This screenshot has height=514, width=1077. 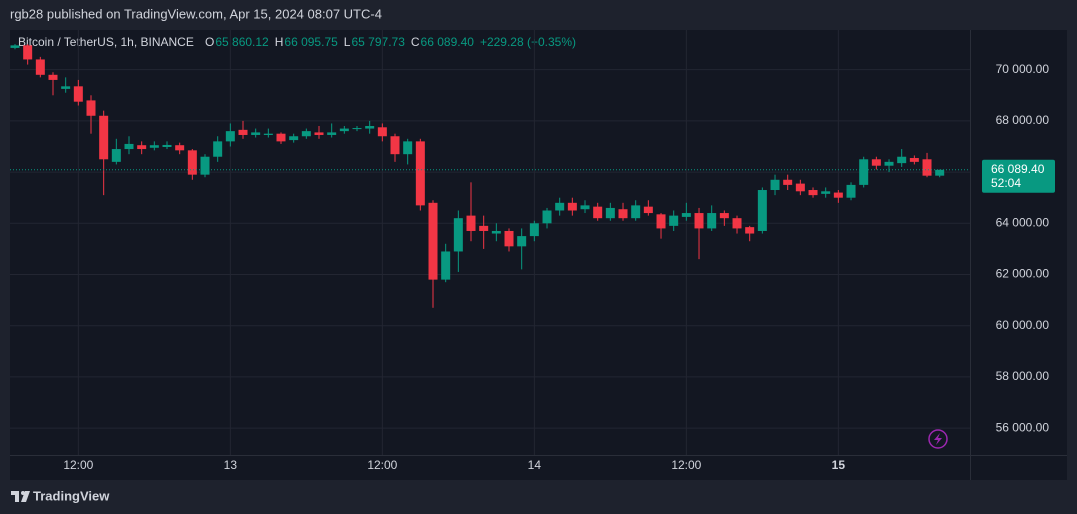 I want to click on y-tick-label: 56 000.00, so click(x=1023, y=427).